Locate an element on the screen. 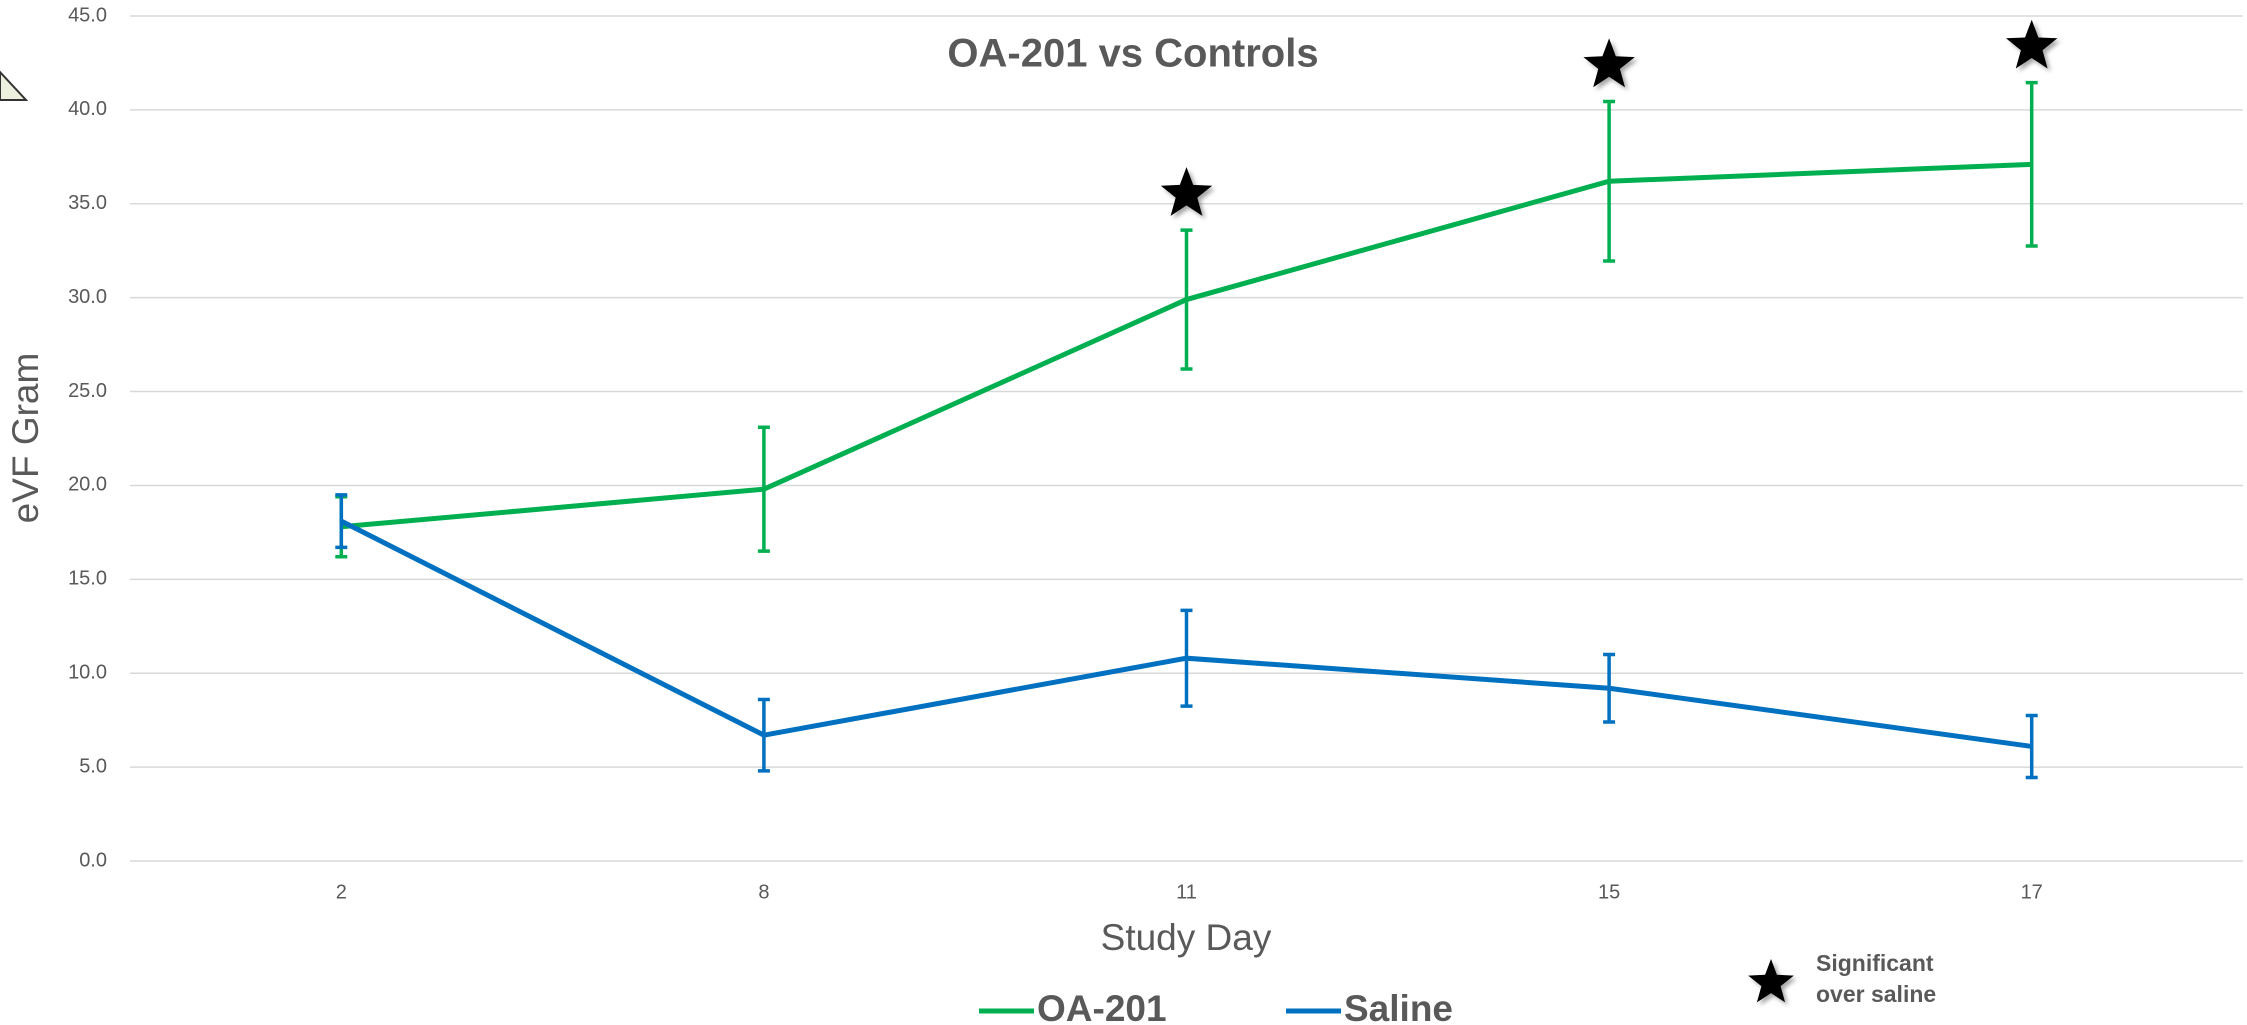 The width and height of the screenshot is (2247, 1025). y-axis-title: eVF Gram is located at coordinates (25, 438).